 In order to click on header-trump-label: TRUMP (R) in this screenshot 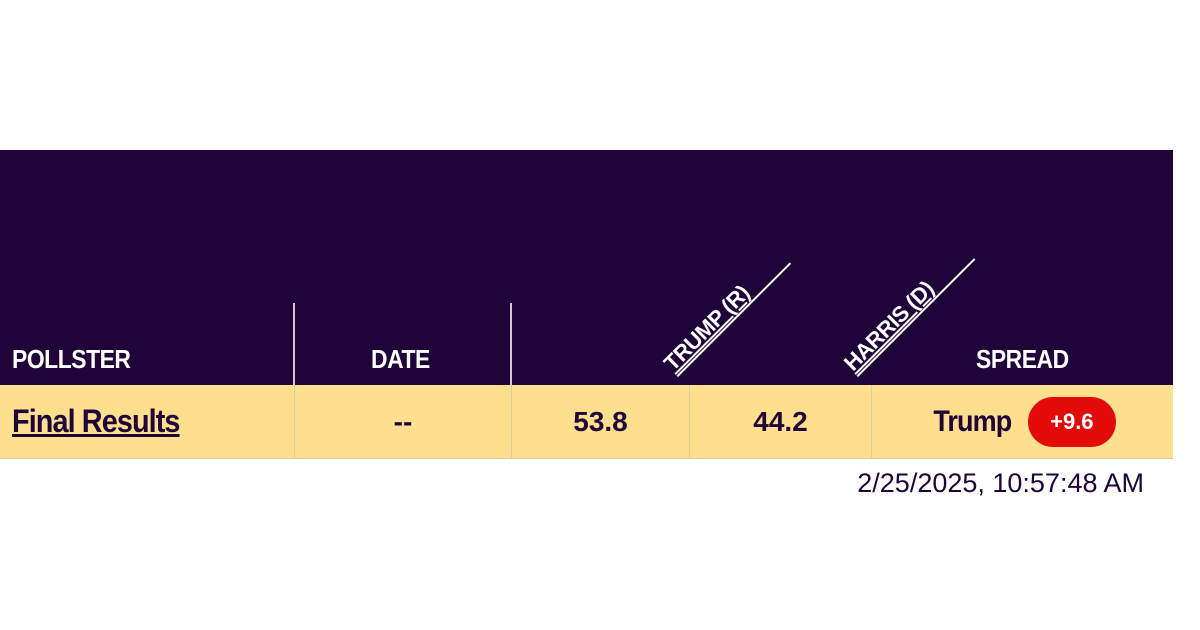, I will do `click(725, 311)`.